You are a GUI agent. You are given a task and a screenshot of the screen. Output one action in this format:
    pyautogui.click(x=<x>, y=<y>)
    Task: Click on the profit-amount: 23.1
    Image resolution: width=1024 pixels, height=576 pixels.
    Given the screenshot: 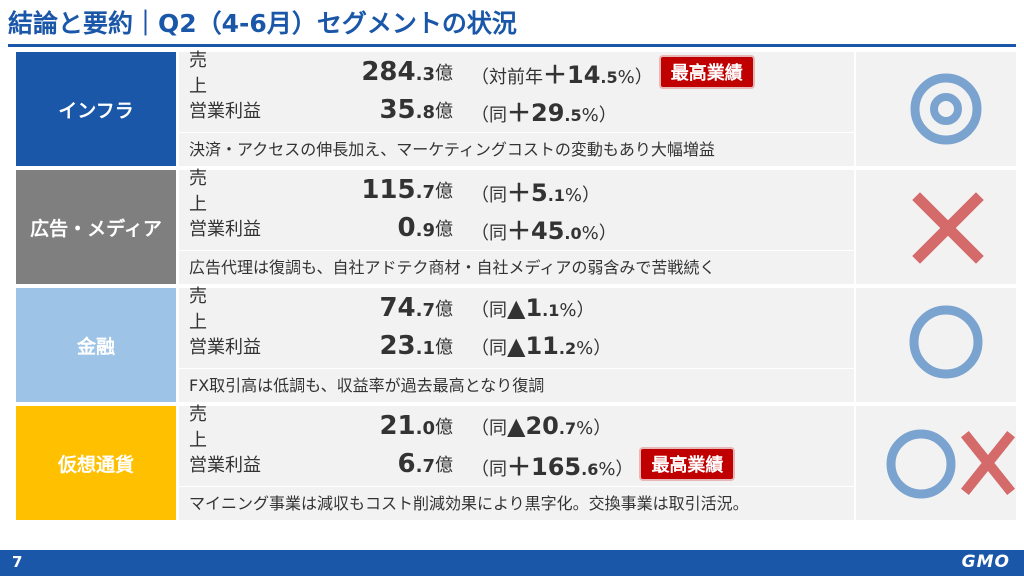 What is the action you would take?
    pyautogui.click(x=407, y=346)
    